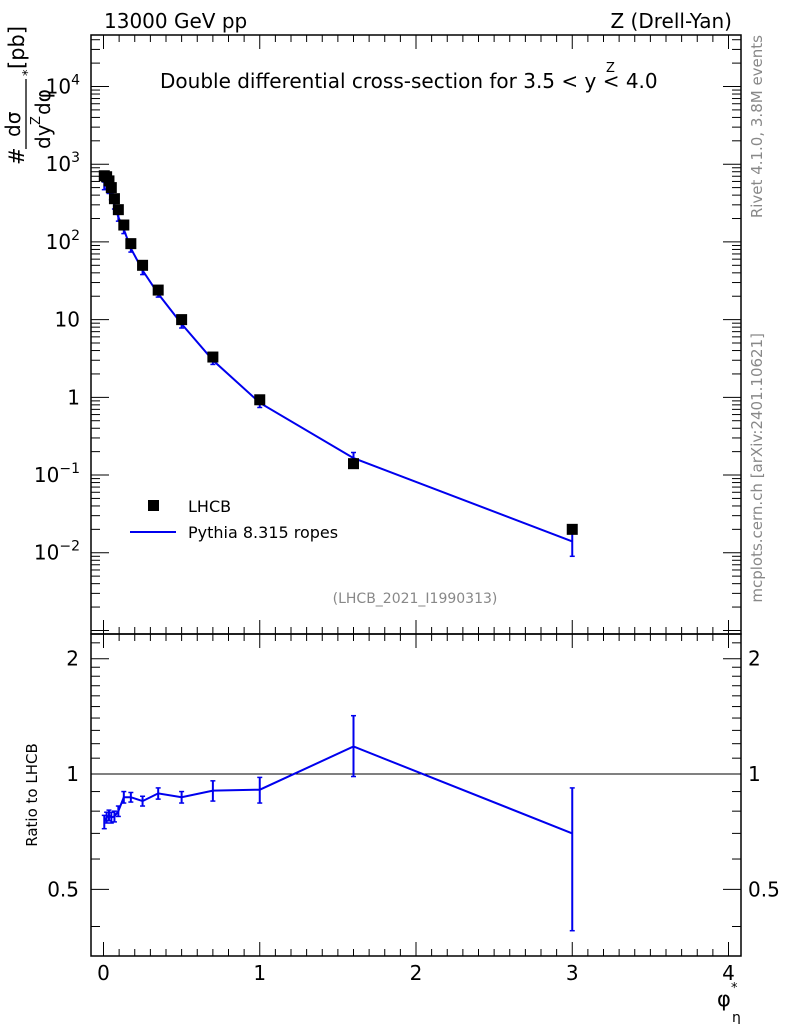 The height and width of the screenshot is (1024, 786). I want to click on ratio-series-line, so click(338, 790).